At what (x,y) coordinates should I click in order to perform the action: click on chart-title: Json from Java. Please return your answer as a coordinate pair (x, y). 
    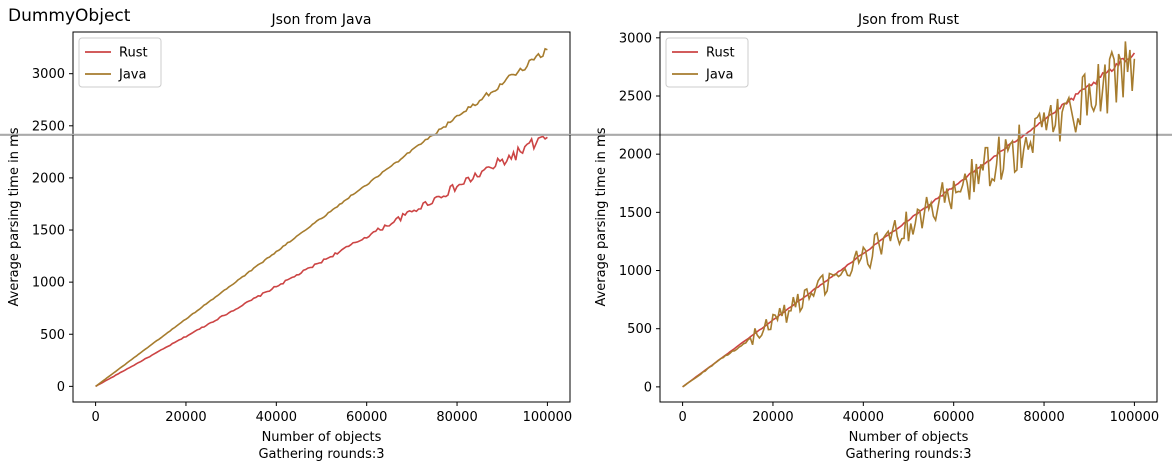
    Looking at the image, I should click on (321, 20).